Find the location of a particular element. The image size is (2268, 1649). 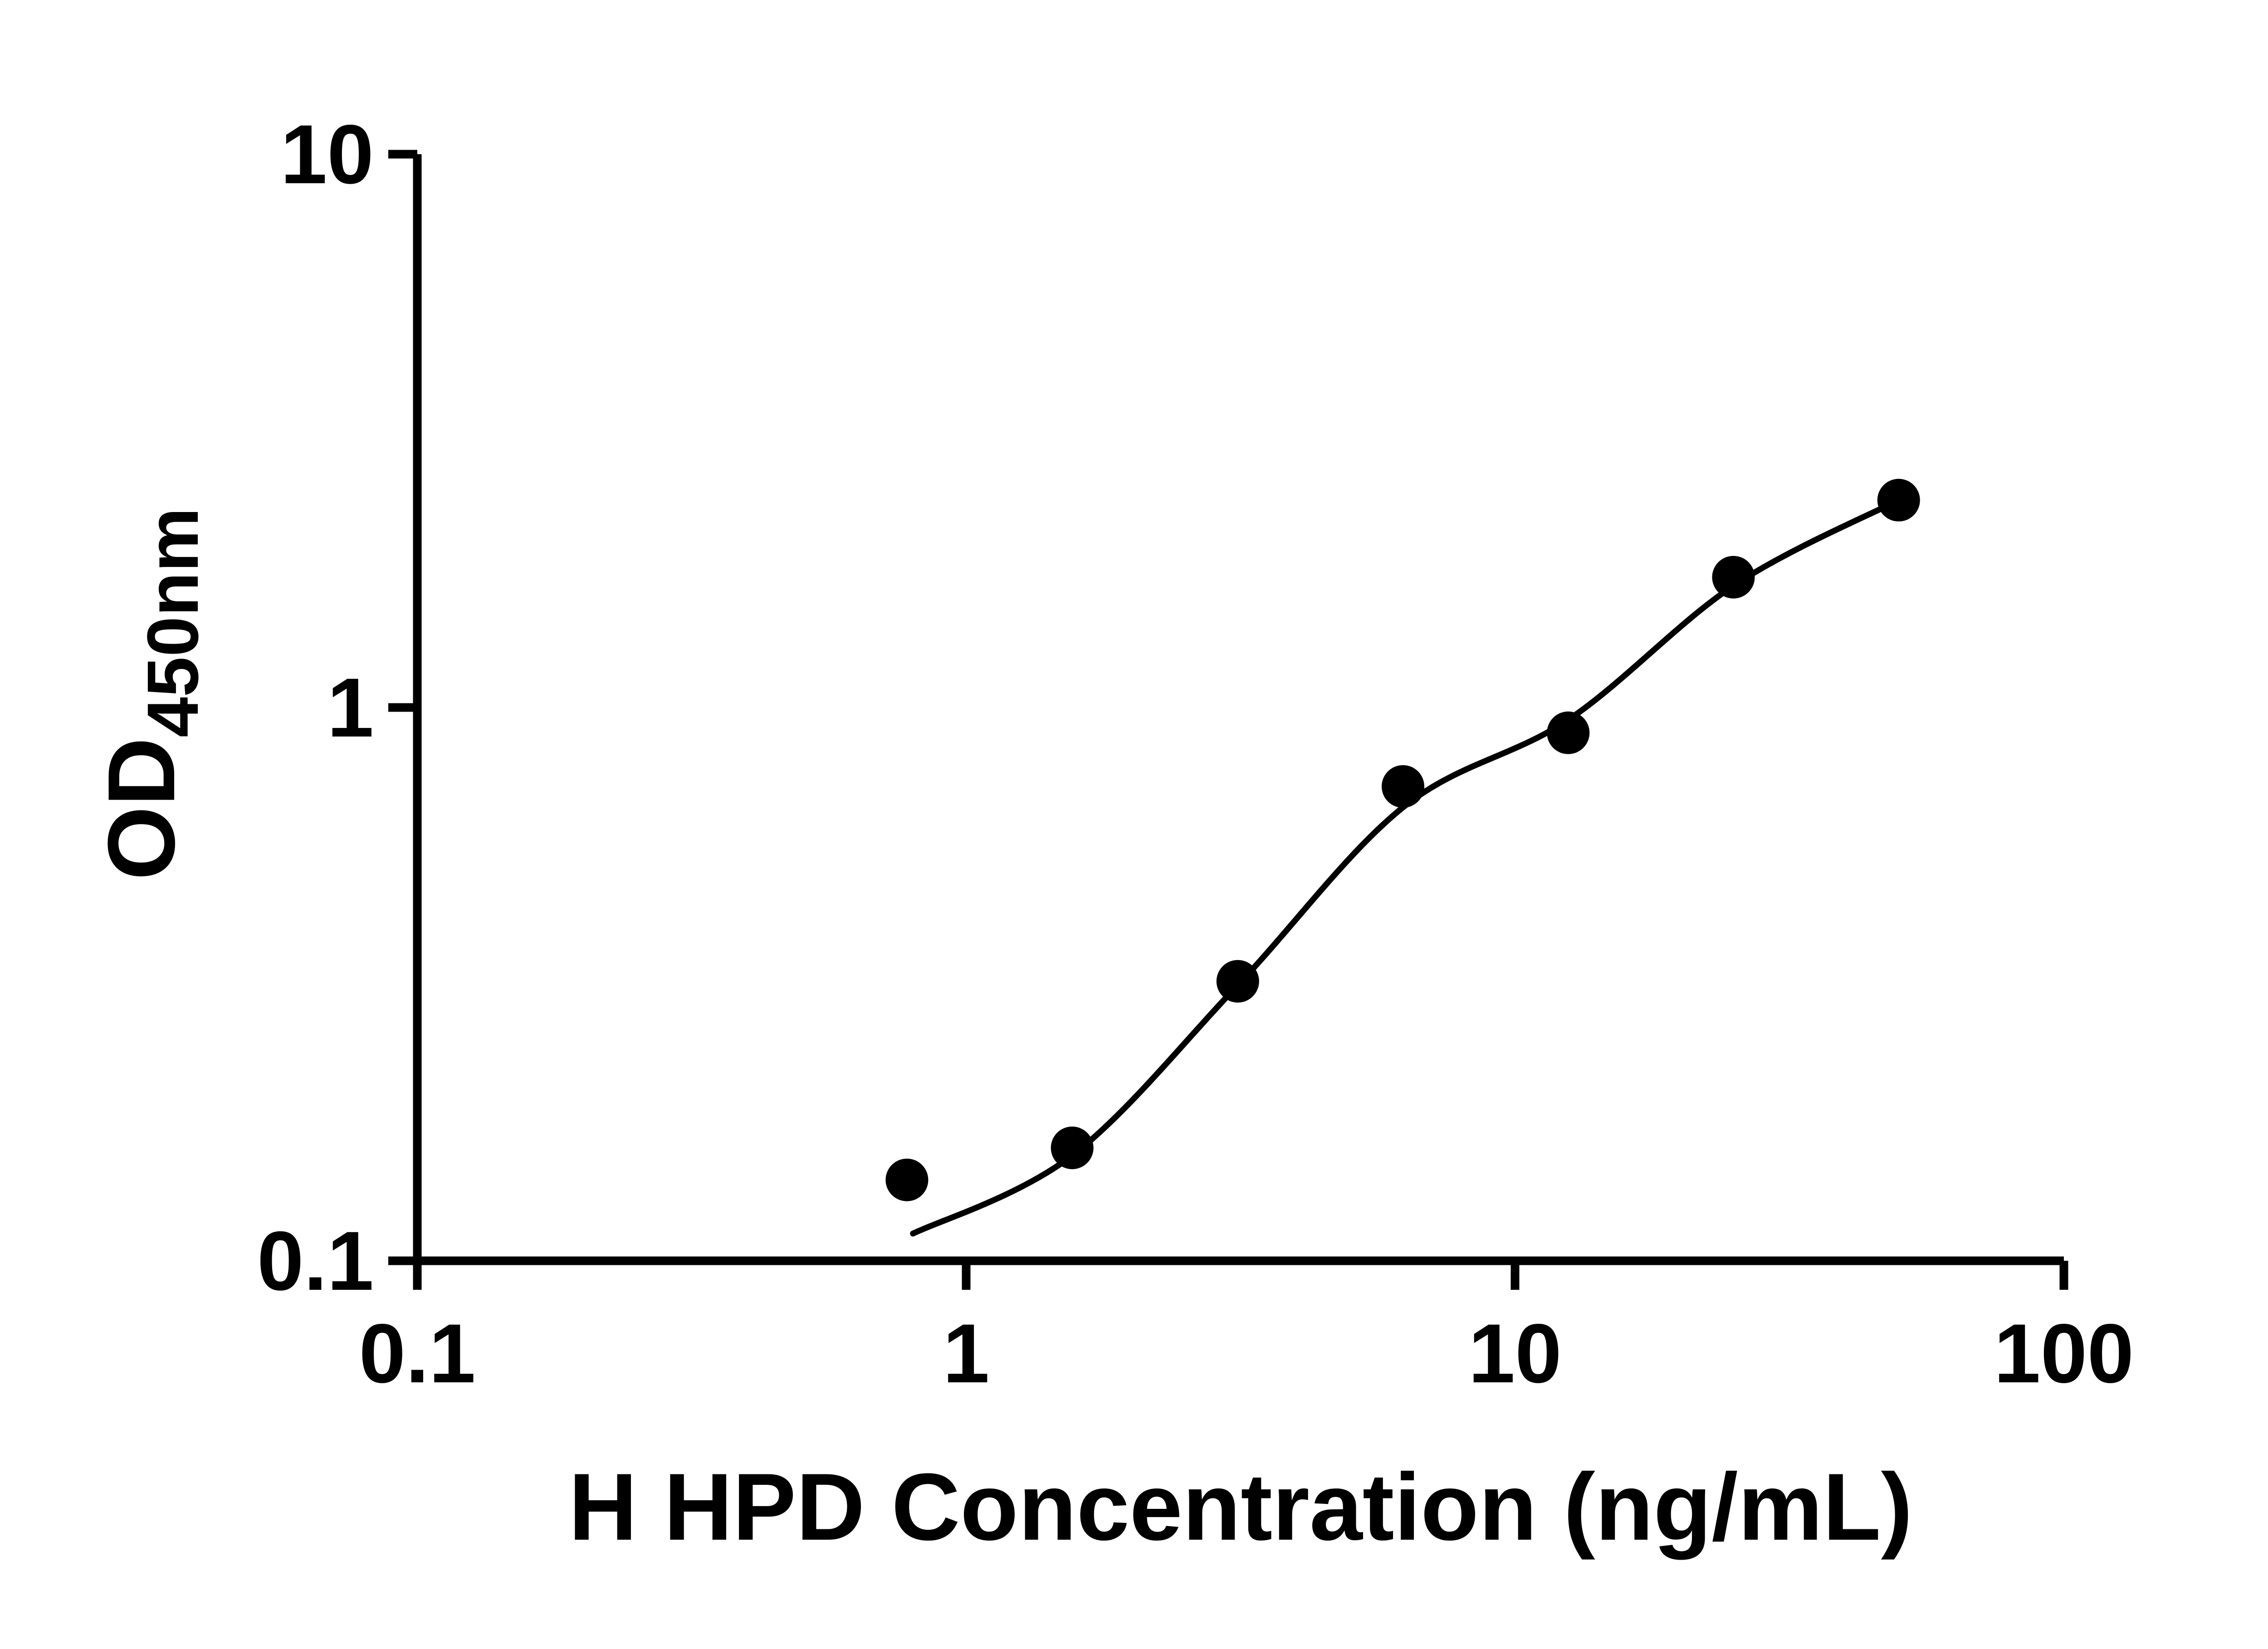

y-axis-title-subscript: 450nm is located at coordinates (172, 622).